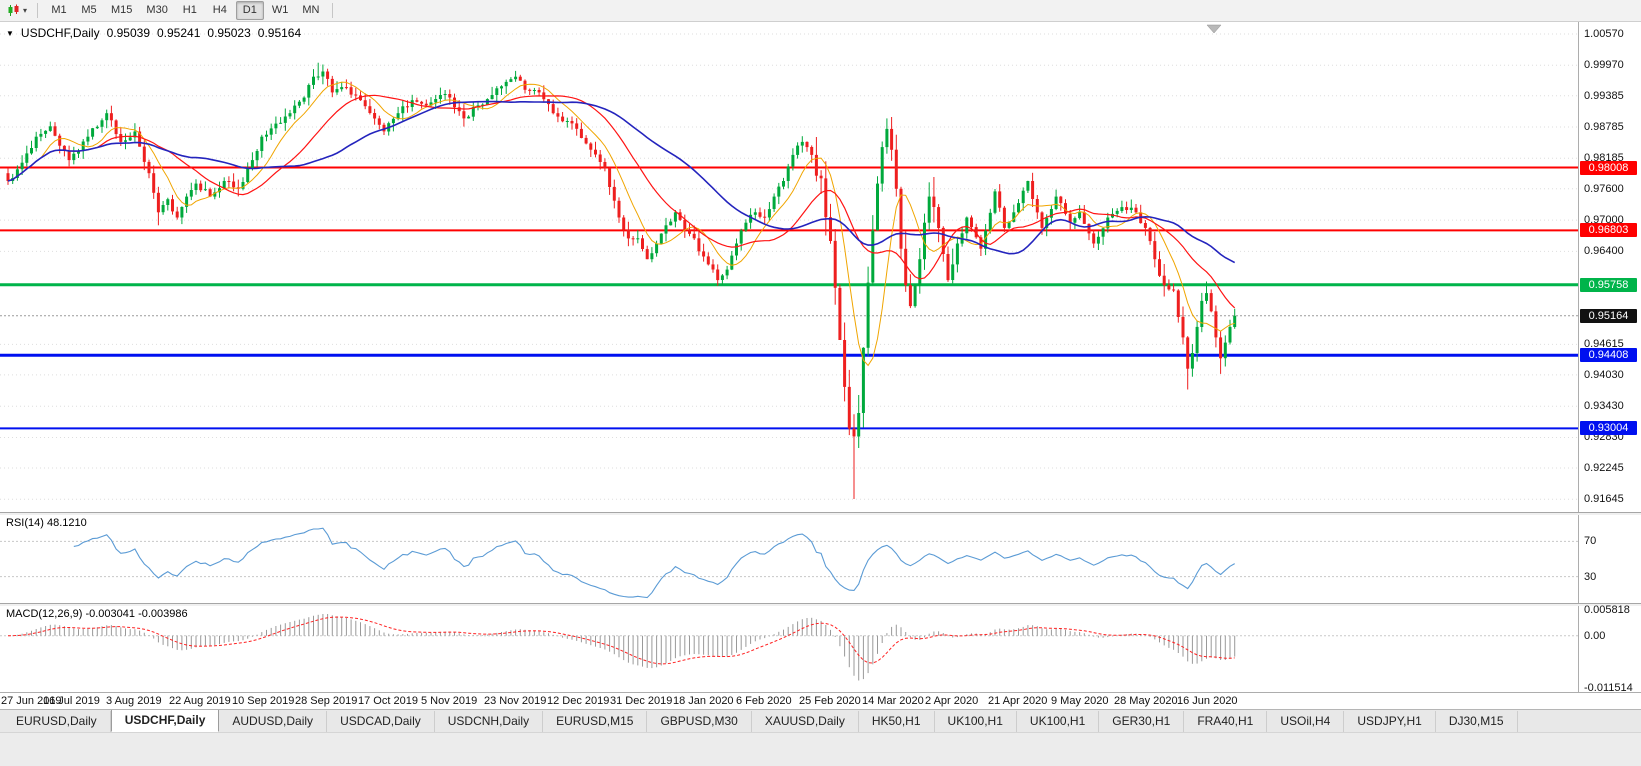 The width and height of the screenshot is (1641, 766). Describe the element at coordinates (893, 701) in the screenshot. I see `date-axis-label: 14 Mar 2020` at that location.